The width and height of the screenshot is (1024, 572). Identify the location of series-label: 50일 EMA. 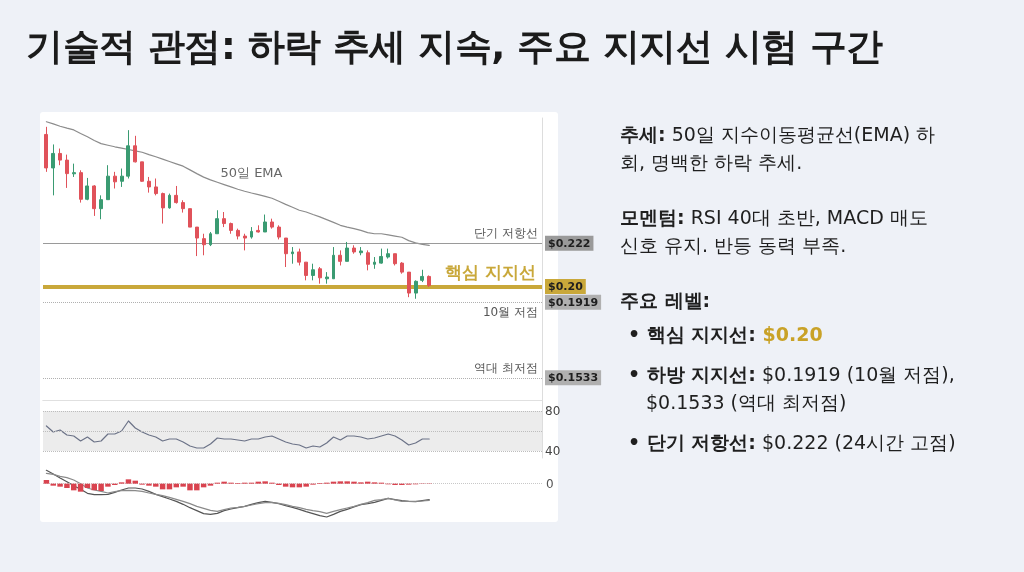
(251, 172).